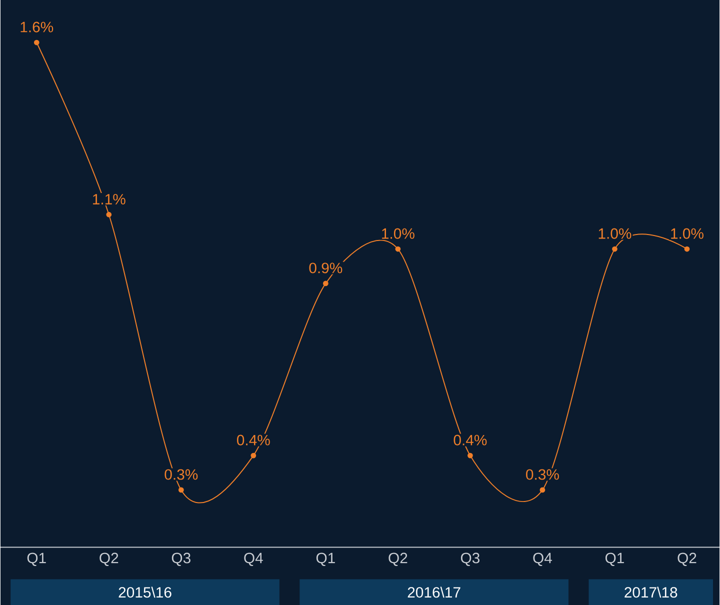 Image resolution: width=720 pixels, height=605 pixels. I want to click on data-label: 1.6%, so click(37, 27).